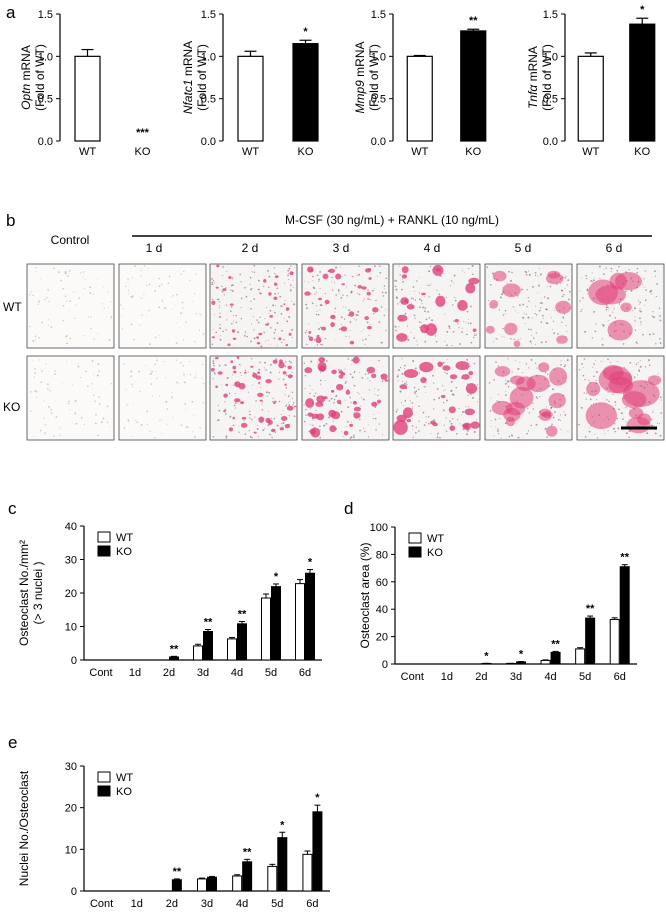 The width and height of the screenshot is (666, 916). I want to click on day-label-4: 4 d, so click(432, 248).